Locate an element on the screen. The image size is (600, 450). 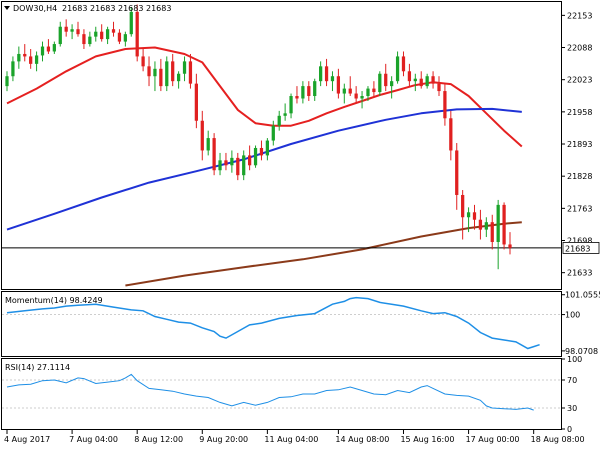
chart-header: DOW30,H4 21683 21683 21683 21683 is located at coordinates (87, 8).